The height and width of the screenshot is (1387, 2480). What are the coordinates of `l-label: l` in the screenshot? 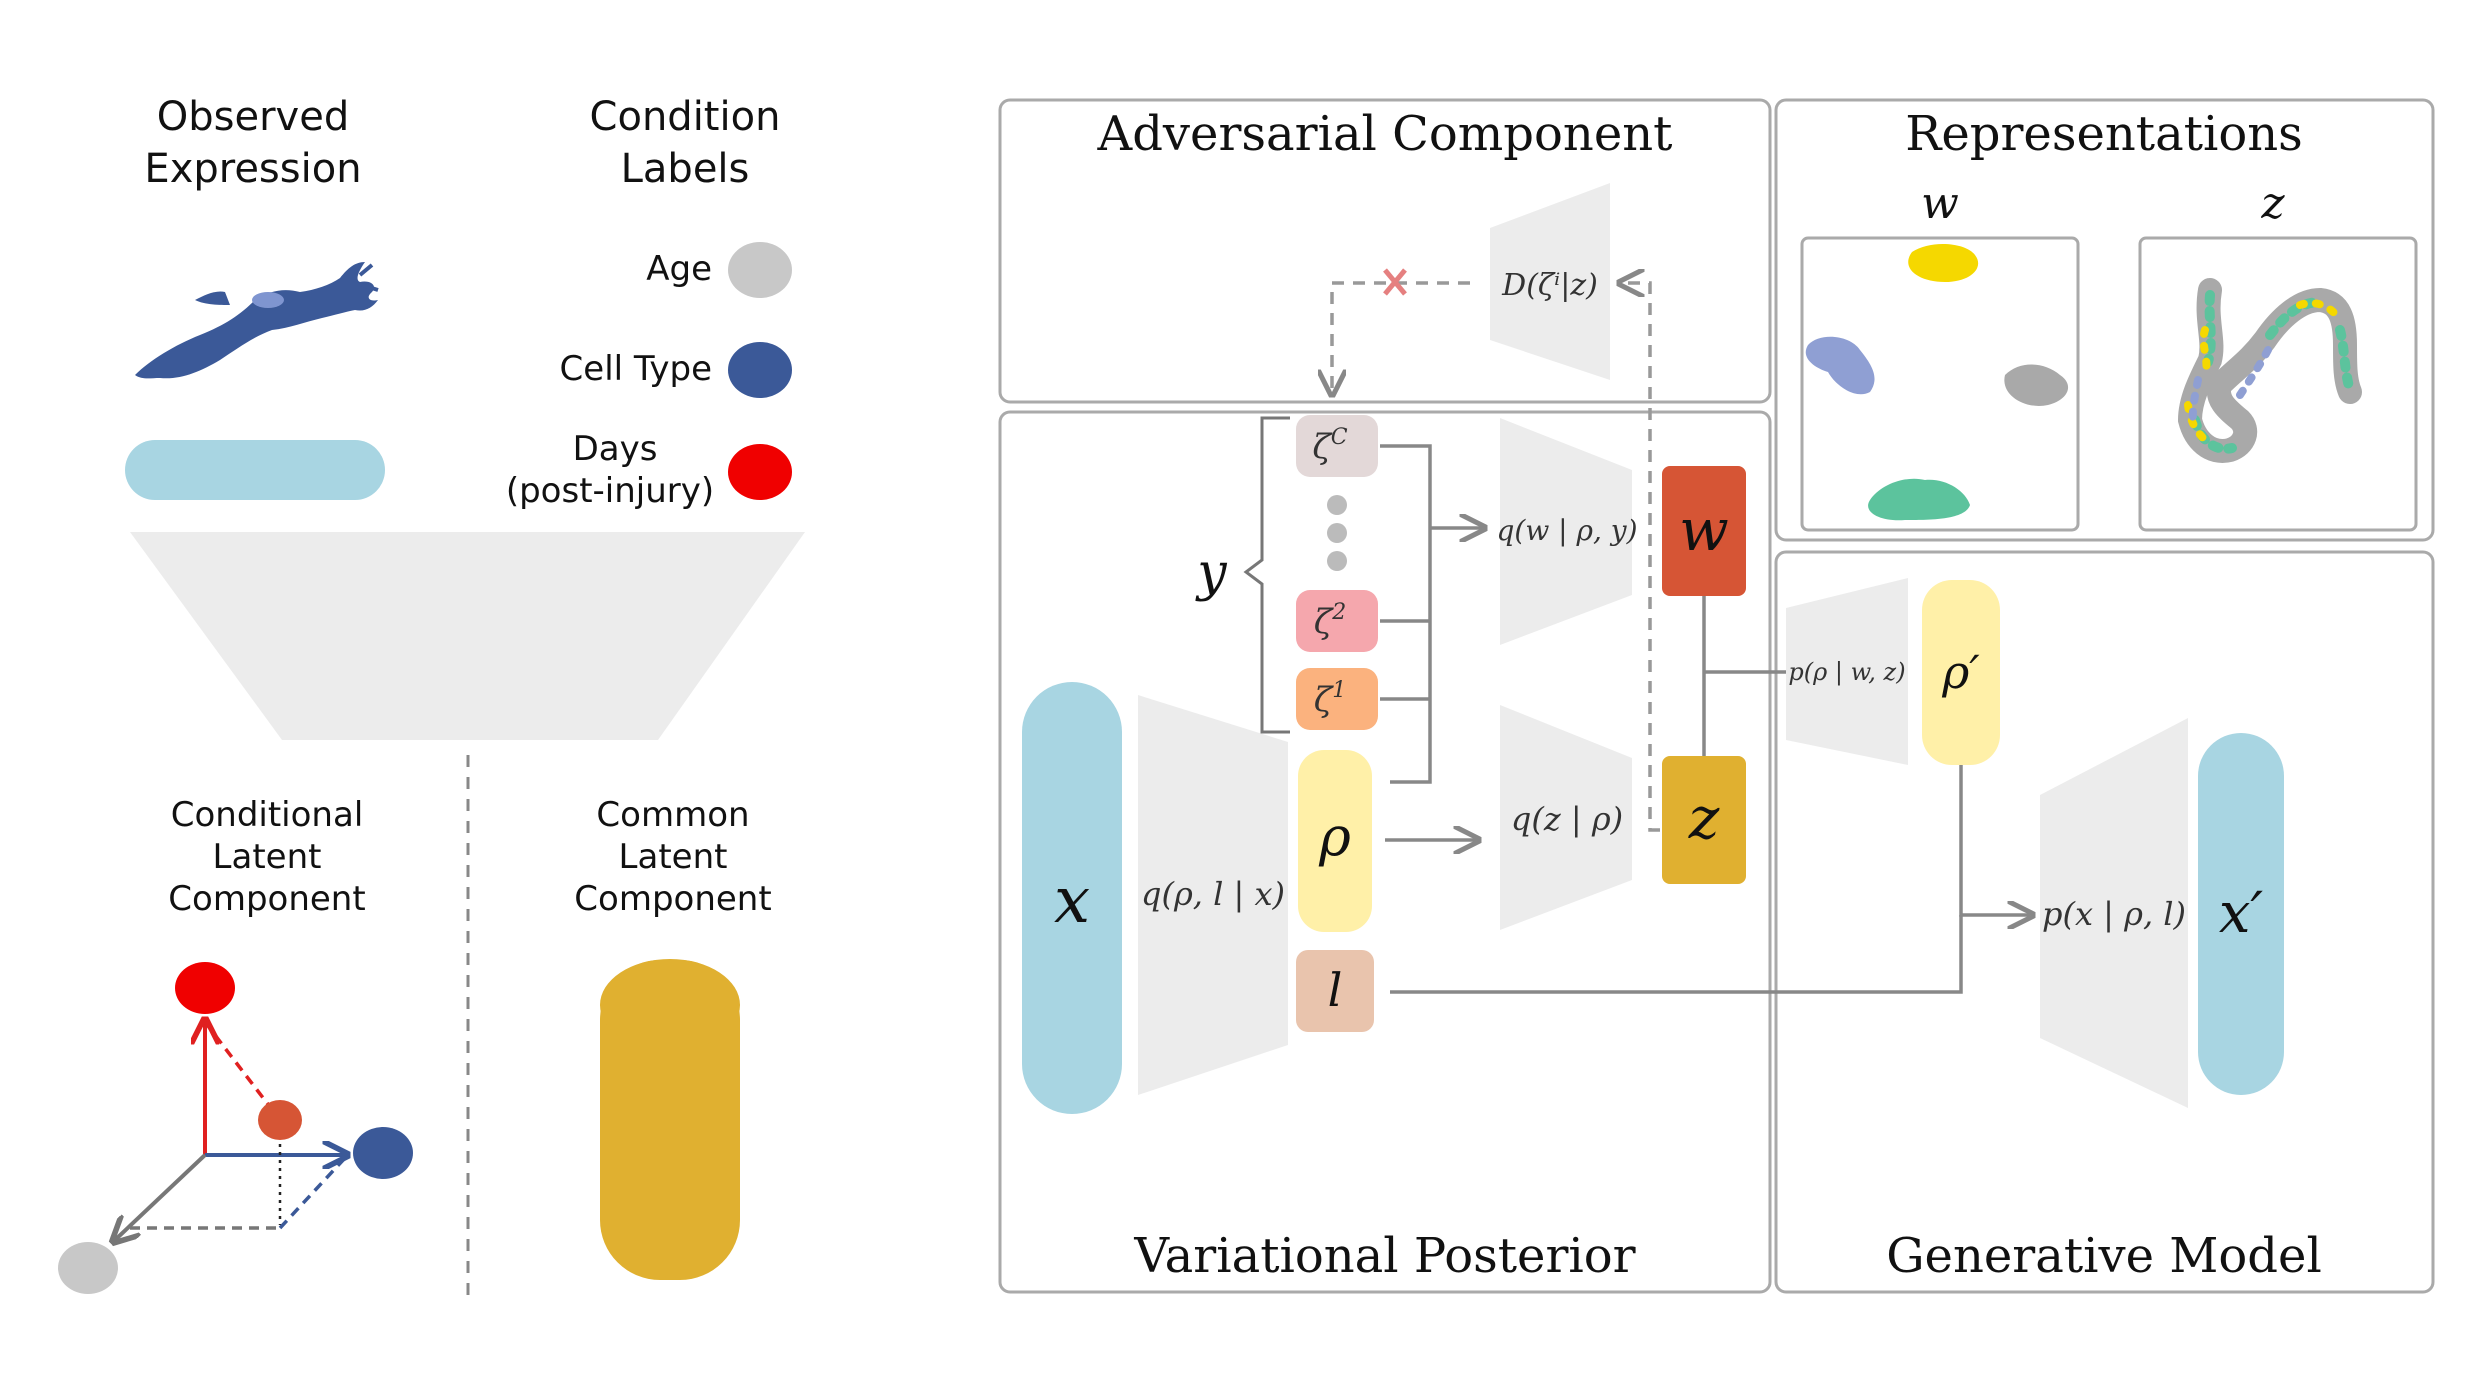 It's located at (1335, 990).